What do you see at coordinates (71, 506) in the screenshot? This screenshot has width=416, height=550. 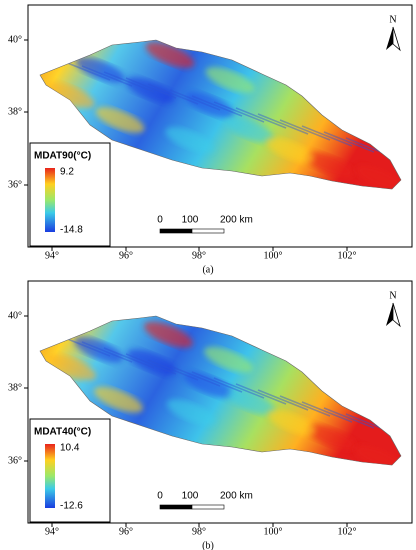 I see `legend-min: -12.6` at bounding box center [71, 506].